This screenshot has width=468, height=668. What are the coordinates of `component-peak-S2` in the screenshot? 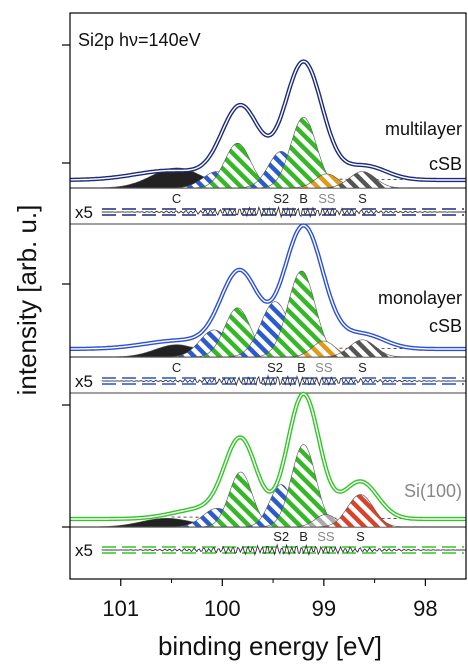 It's located at (268, 170).